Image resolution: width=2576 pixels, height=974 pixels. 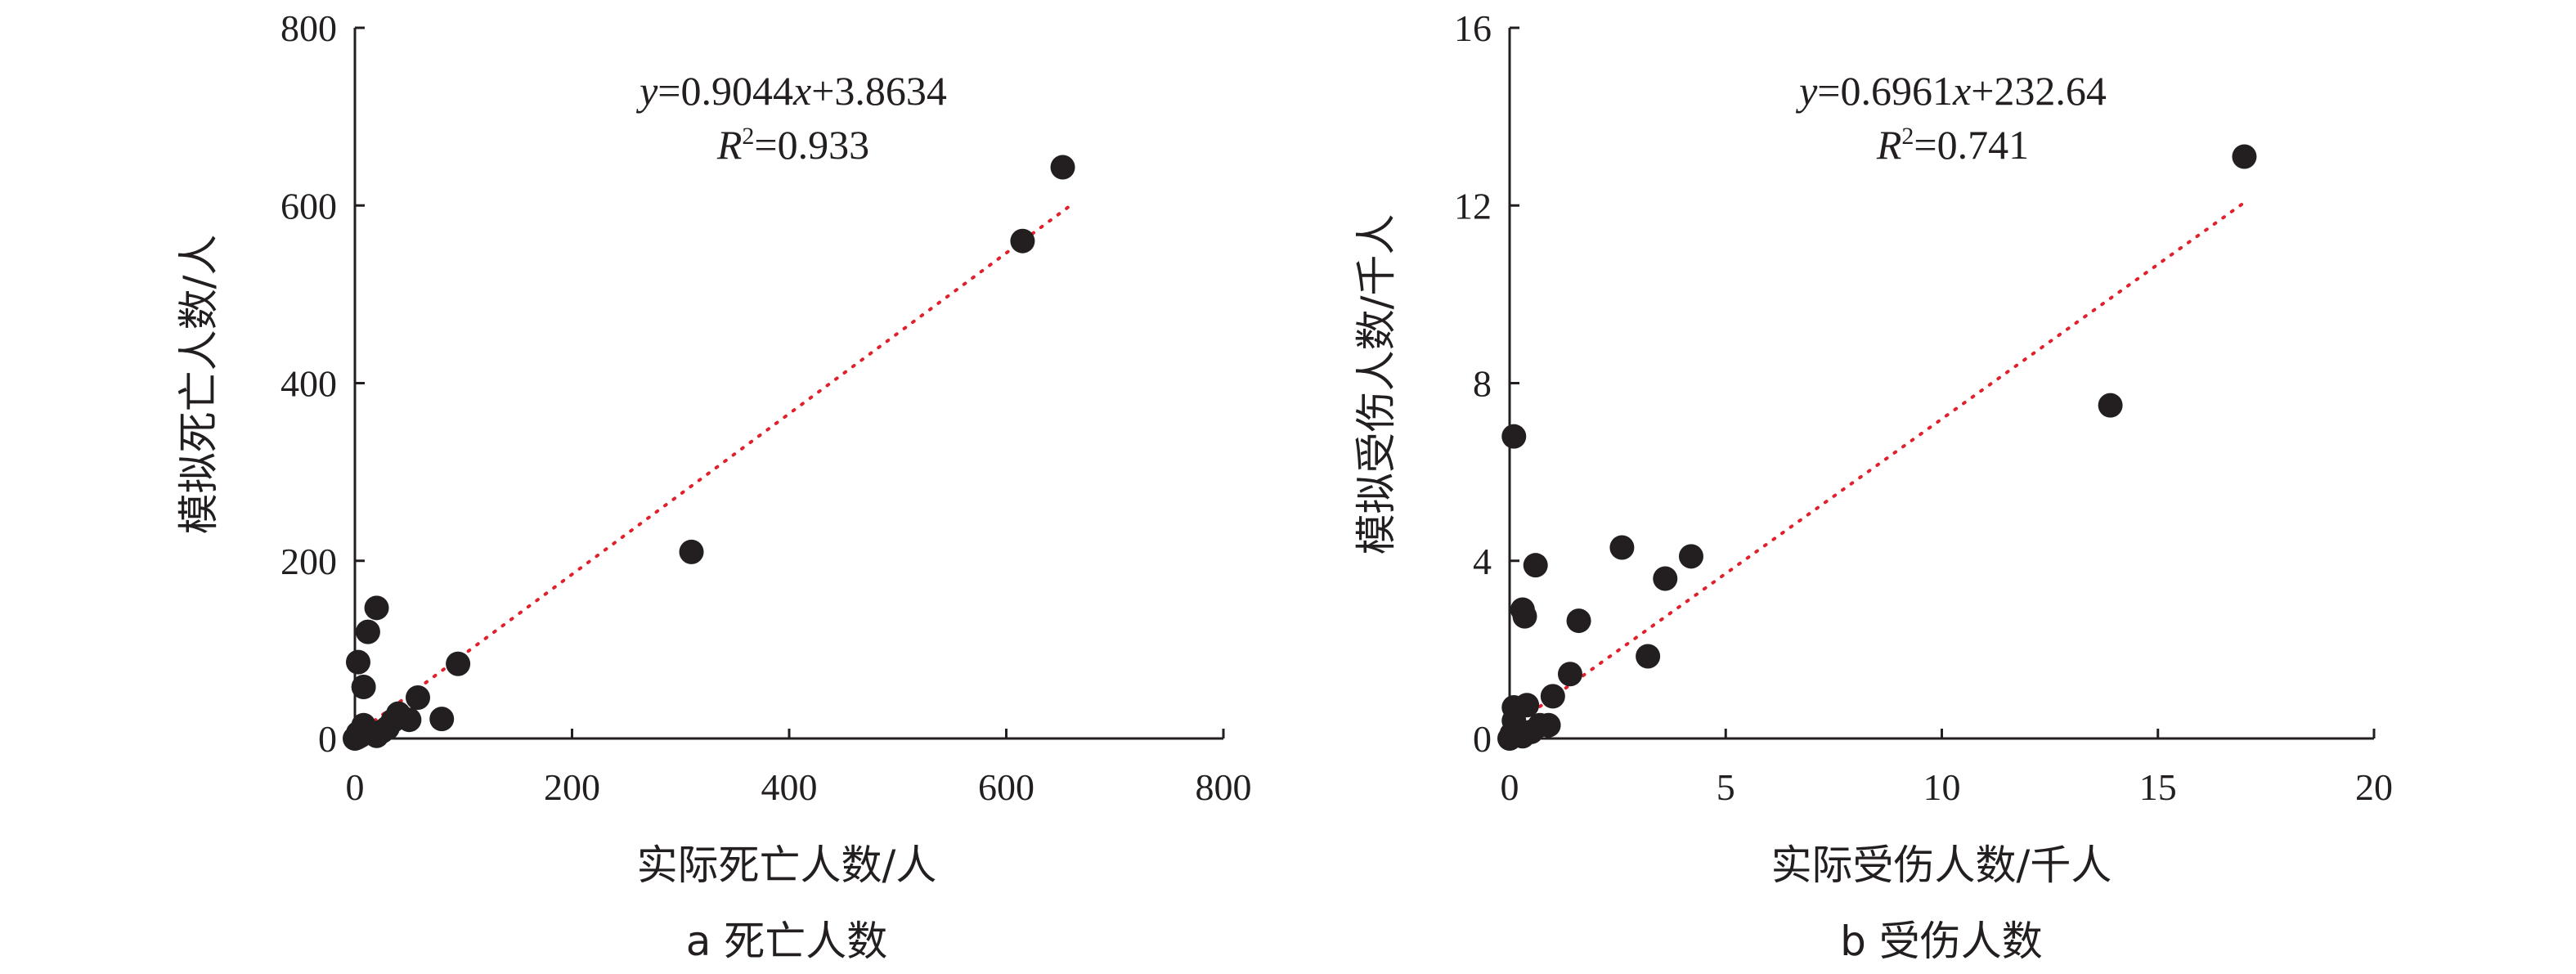 What do you see at coordinates (1942, 787) in the screenshot?
I see `chart-b-x-tick-label: 10` at bounding box center [1942, 787].